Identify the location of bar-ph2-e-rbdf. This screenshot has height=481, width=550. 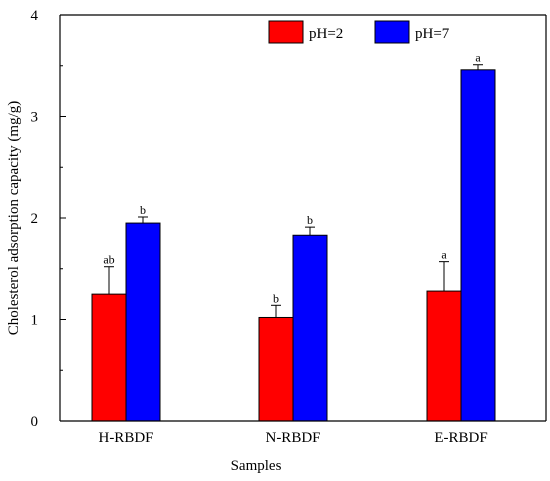
(444, 356).